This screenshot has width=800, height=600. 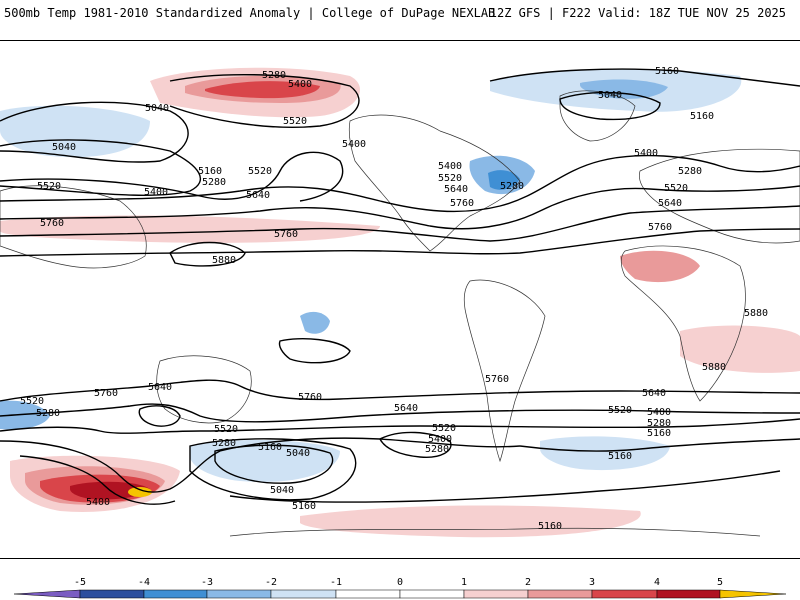 I want to click on colorbar-ticks: -5 -4 -3 -2 -1 0 1 2 3 4 5, so click(x=398, y=582).